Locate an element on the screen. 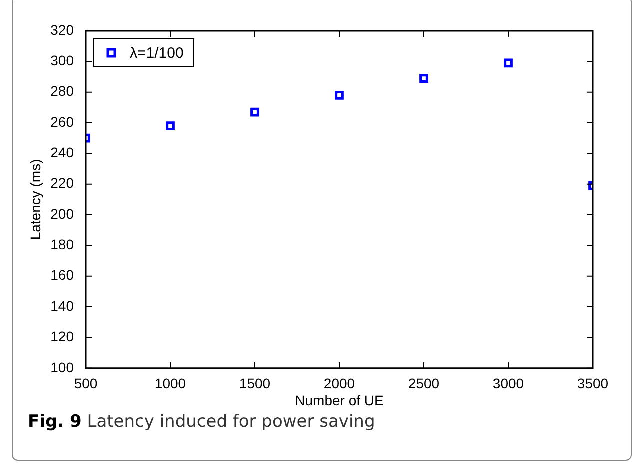 The image size is (633, 467). x-tick-label: 2500 is located at coordinates (424, 384).